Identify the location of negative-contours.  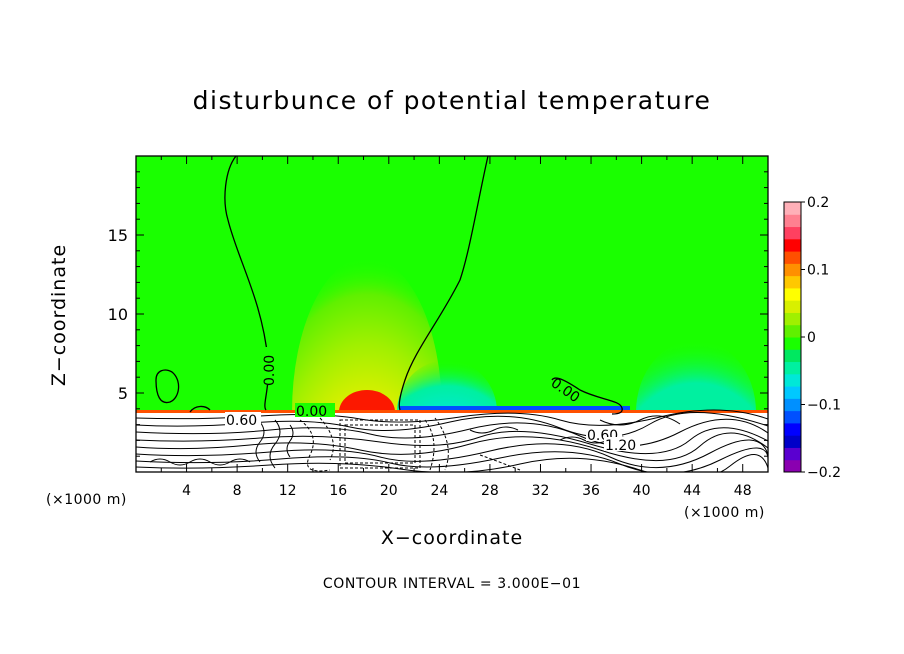
(410, 444).